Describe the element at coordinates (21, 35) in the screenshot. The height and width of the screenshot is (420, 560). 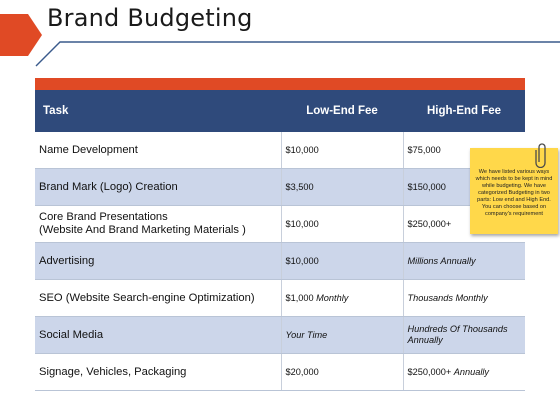
I see `decorative-arrow-shape` at that location.